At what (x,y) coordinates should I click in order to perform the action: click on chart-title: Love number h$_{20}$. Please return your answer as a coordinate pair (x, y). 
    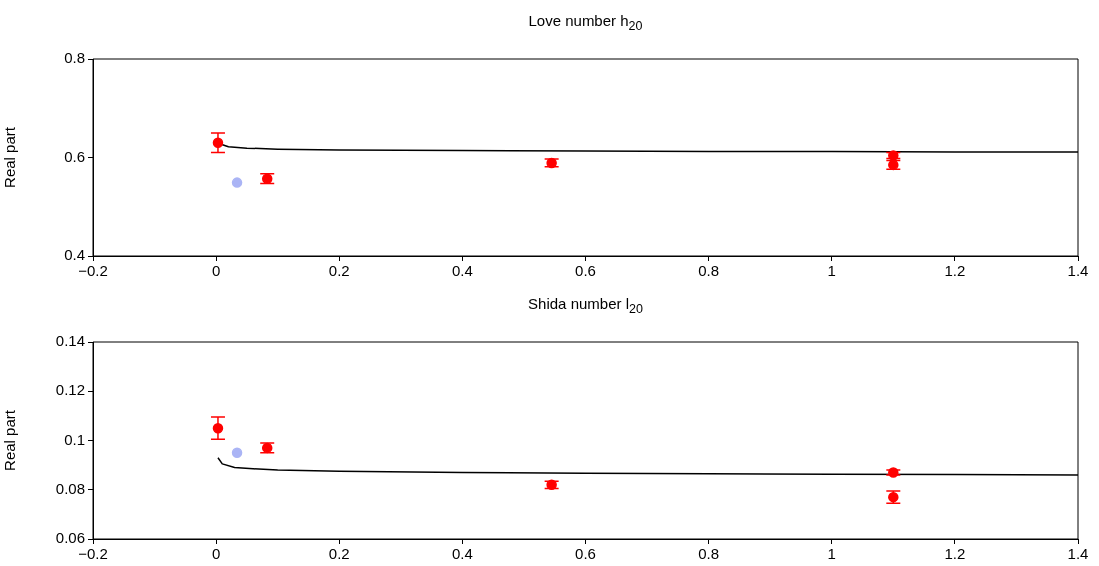
    Looking at the image, I should click on (585, 22).